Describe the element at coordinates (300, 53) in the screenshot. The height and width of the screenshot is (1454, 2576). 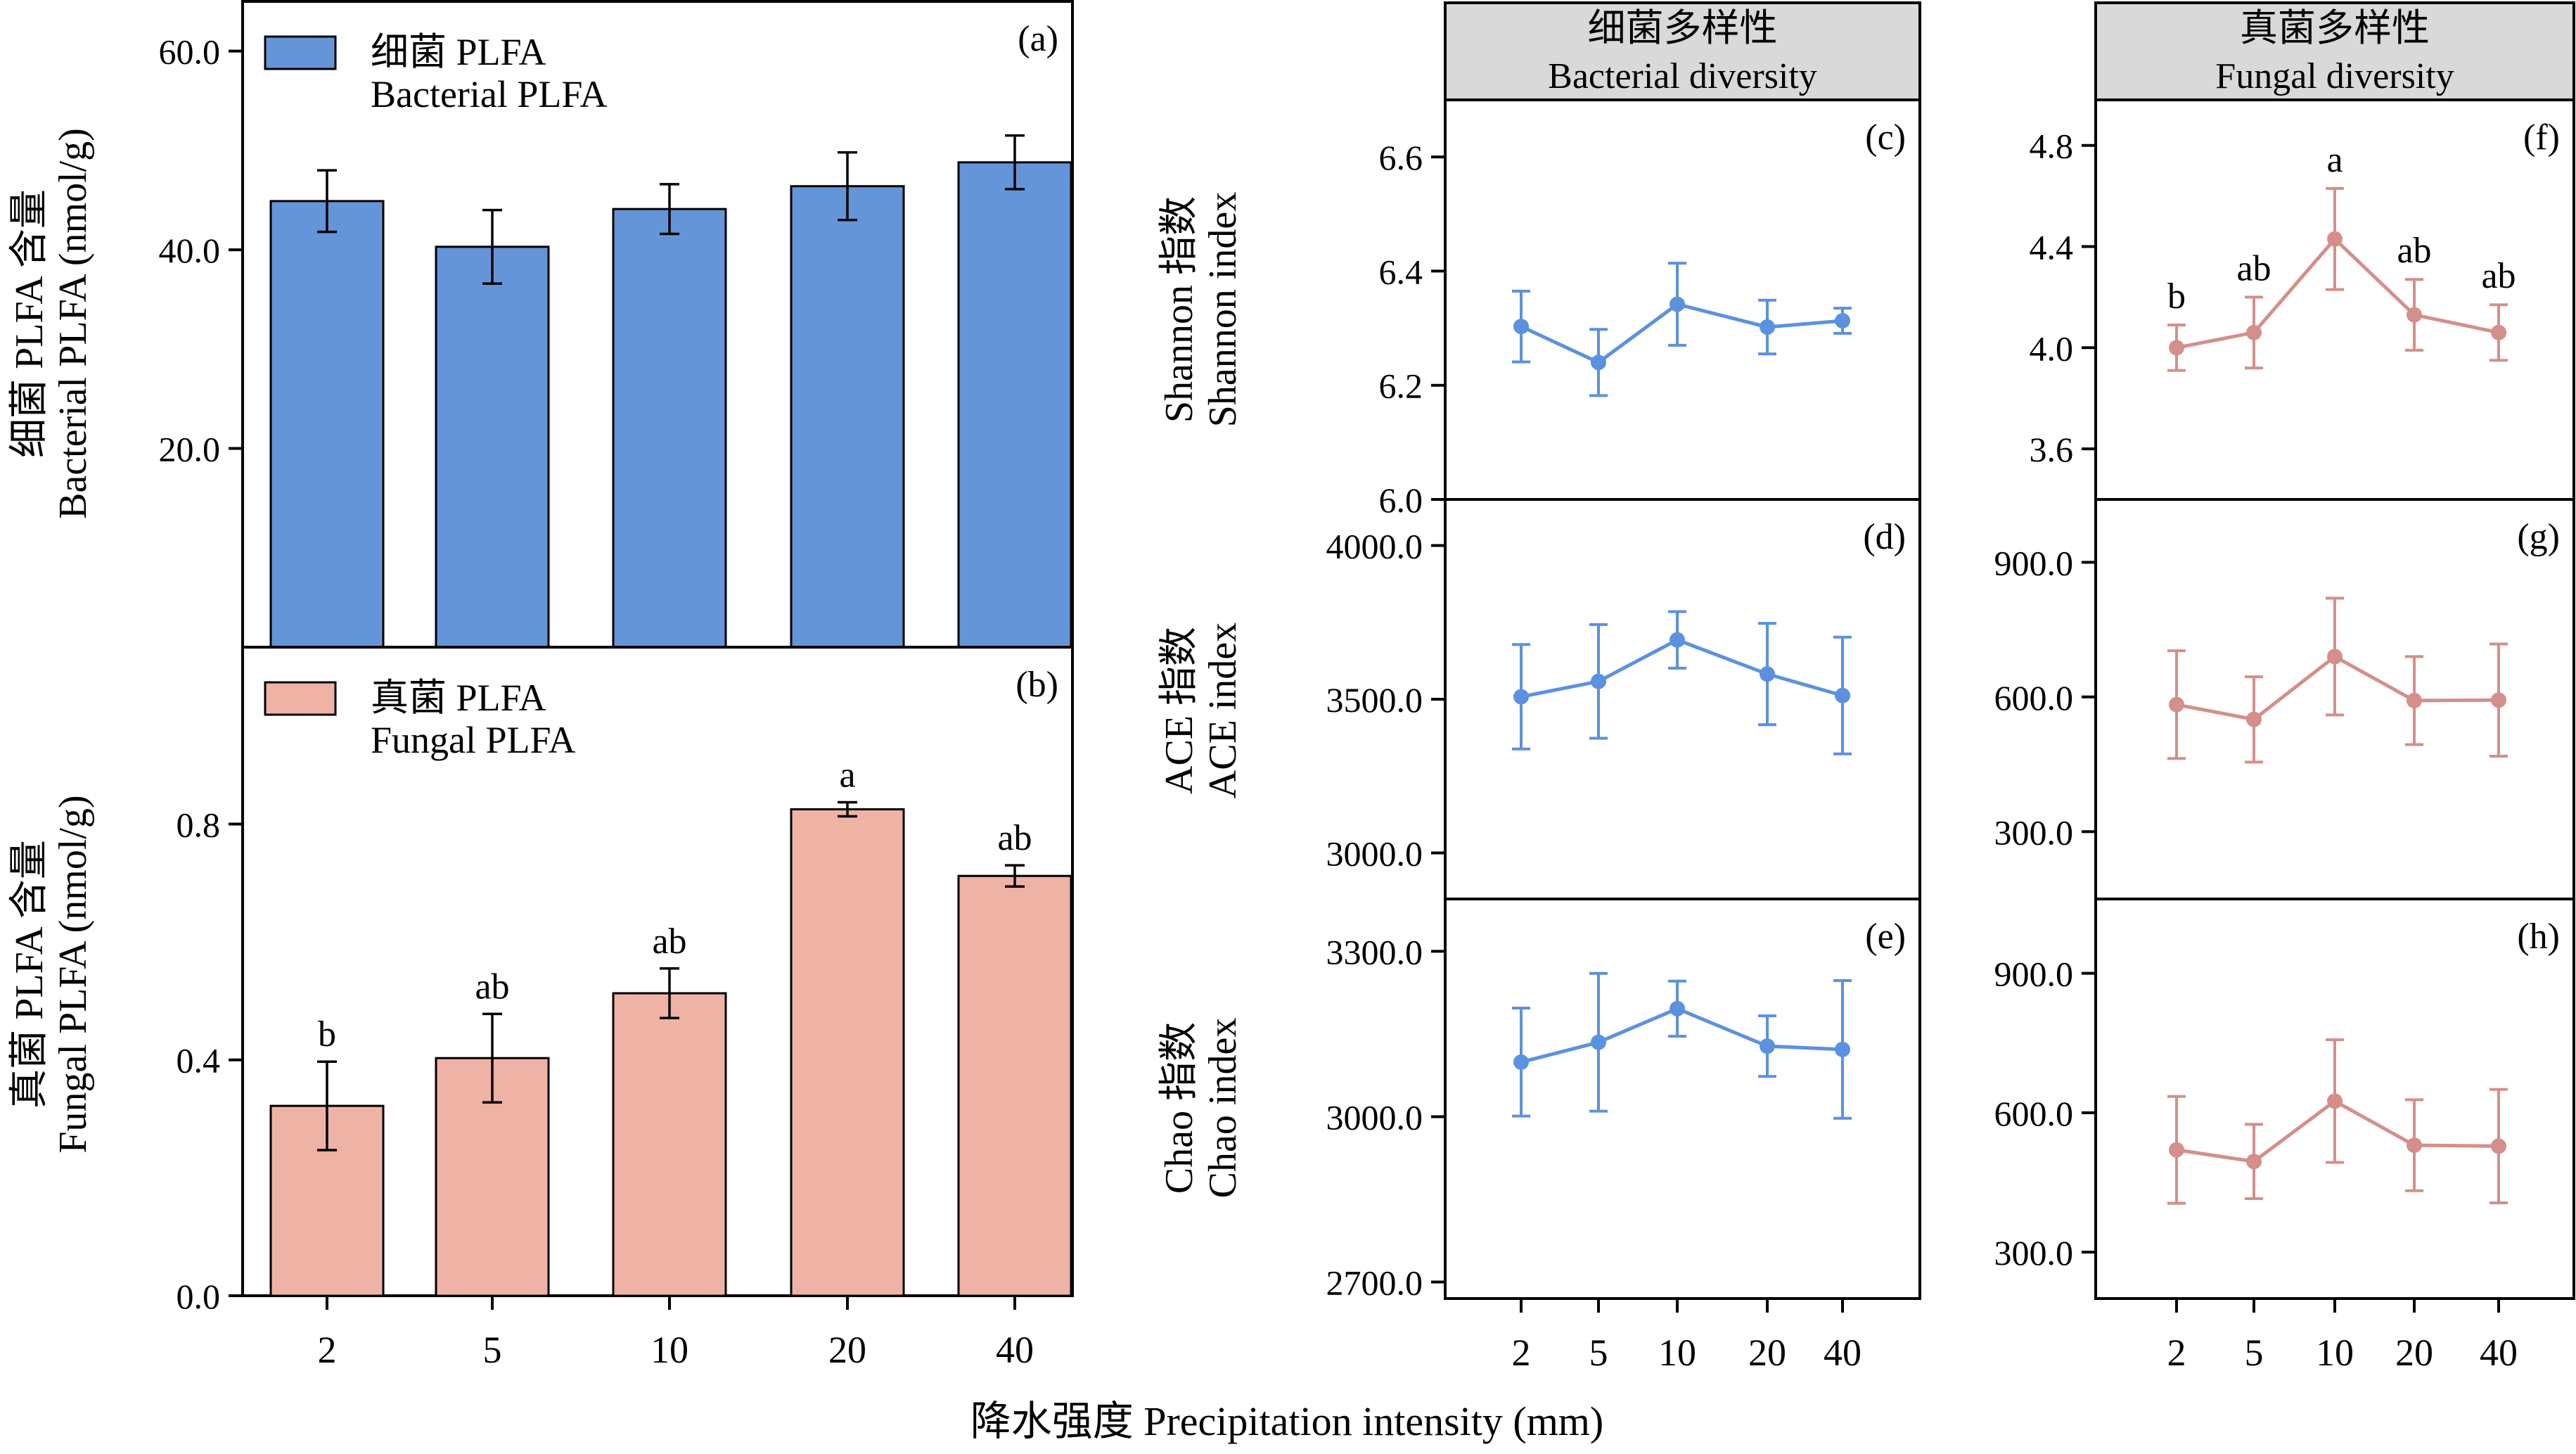
I see `panel-a-legend-swatch` at that location.